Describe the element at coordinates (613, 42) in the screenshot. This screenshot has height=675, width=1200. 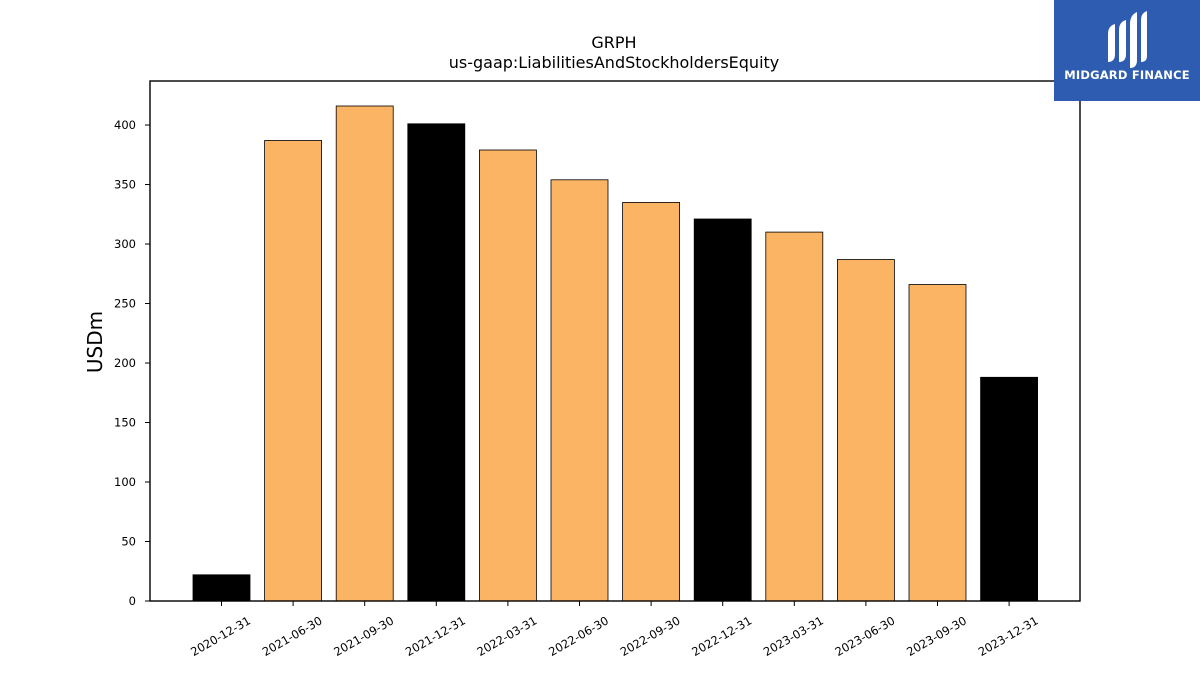
I see `chart-title: GRPH` at that location.